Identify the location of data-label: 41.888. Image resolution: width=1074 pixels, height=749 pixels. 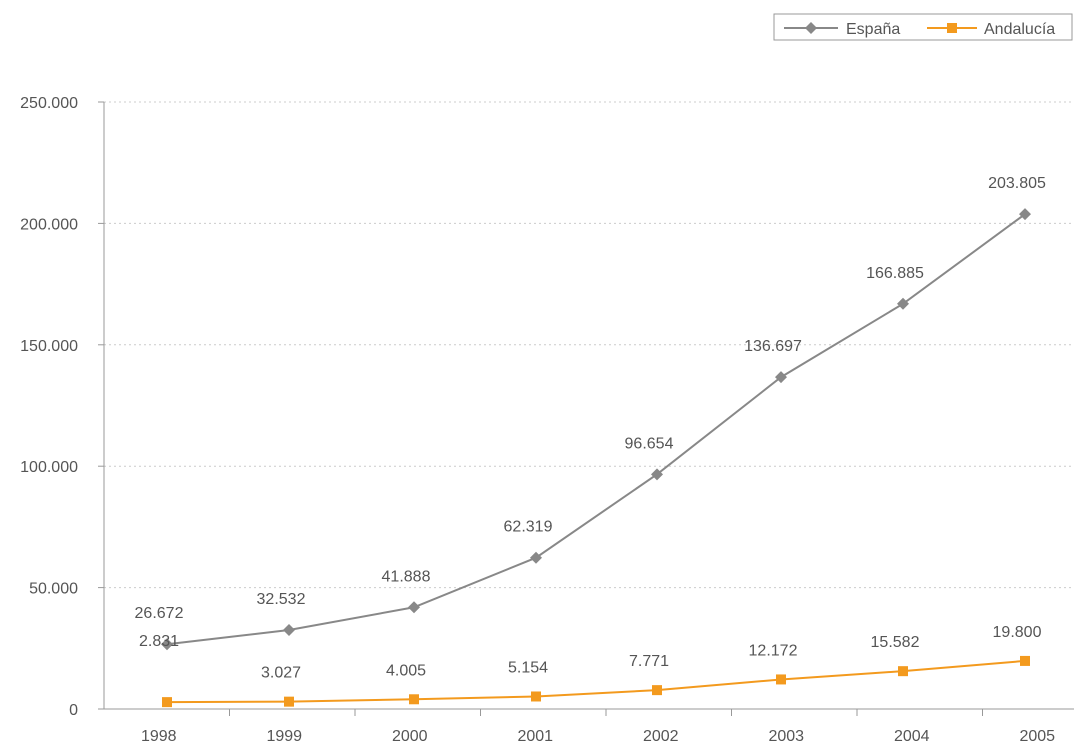
(406, 576).